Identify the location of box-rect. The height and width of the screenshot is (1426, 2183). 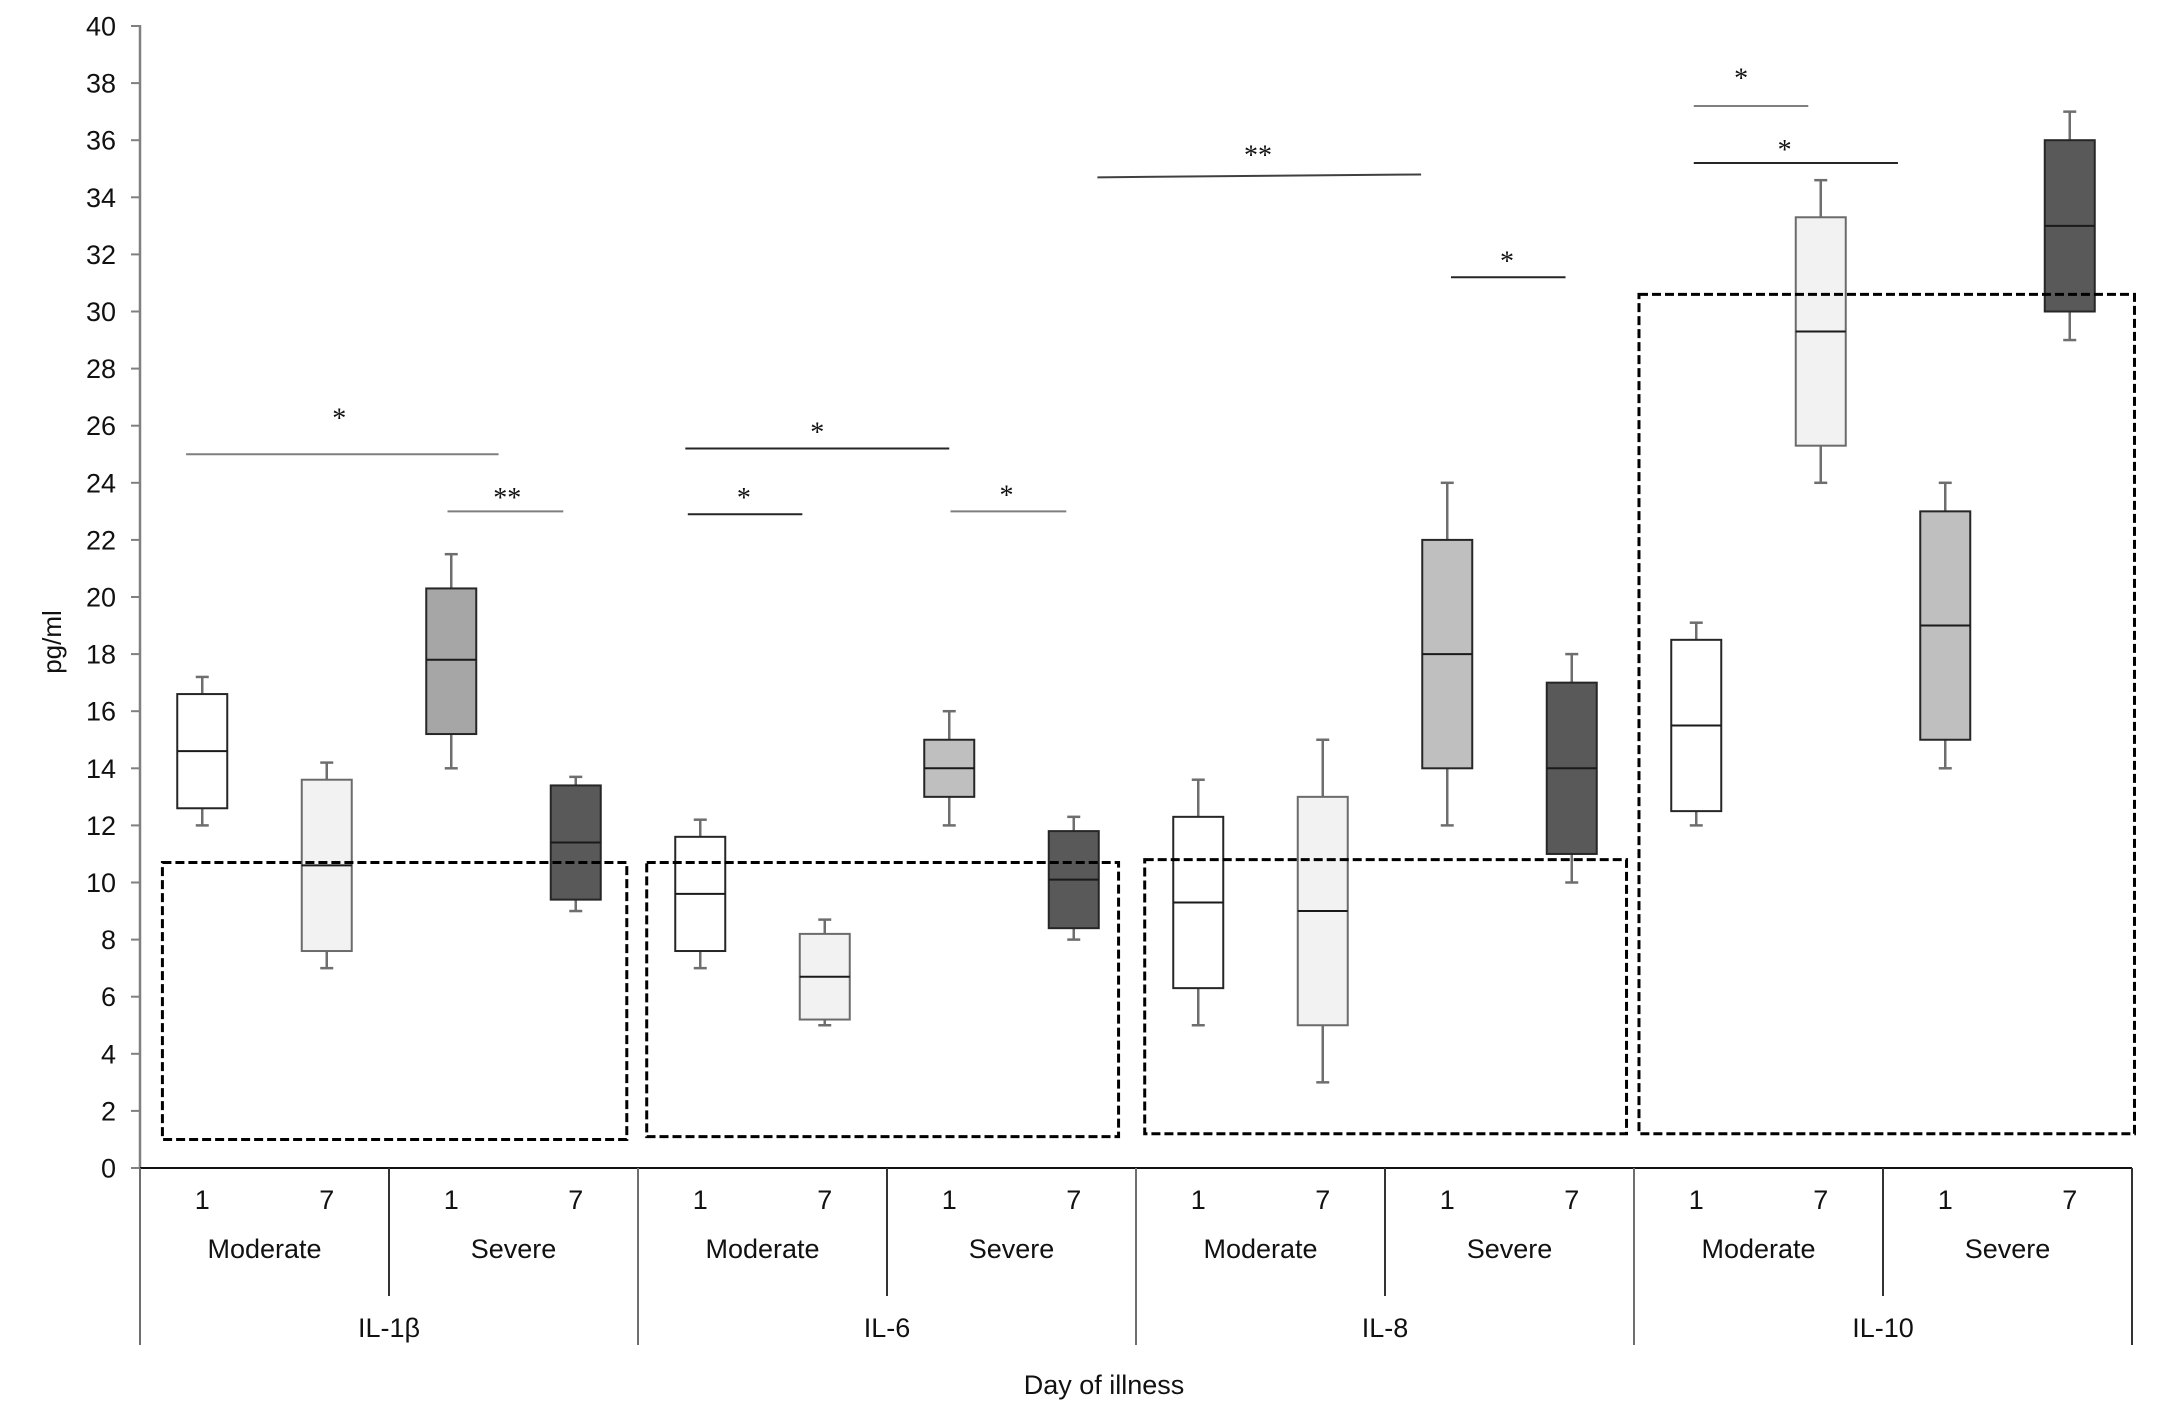
(451, 661).